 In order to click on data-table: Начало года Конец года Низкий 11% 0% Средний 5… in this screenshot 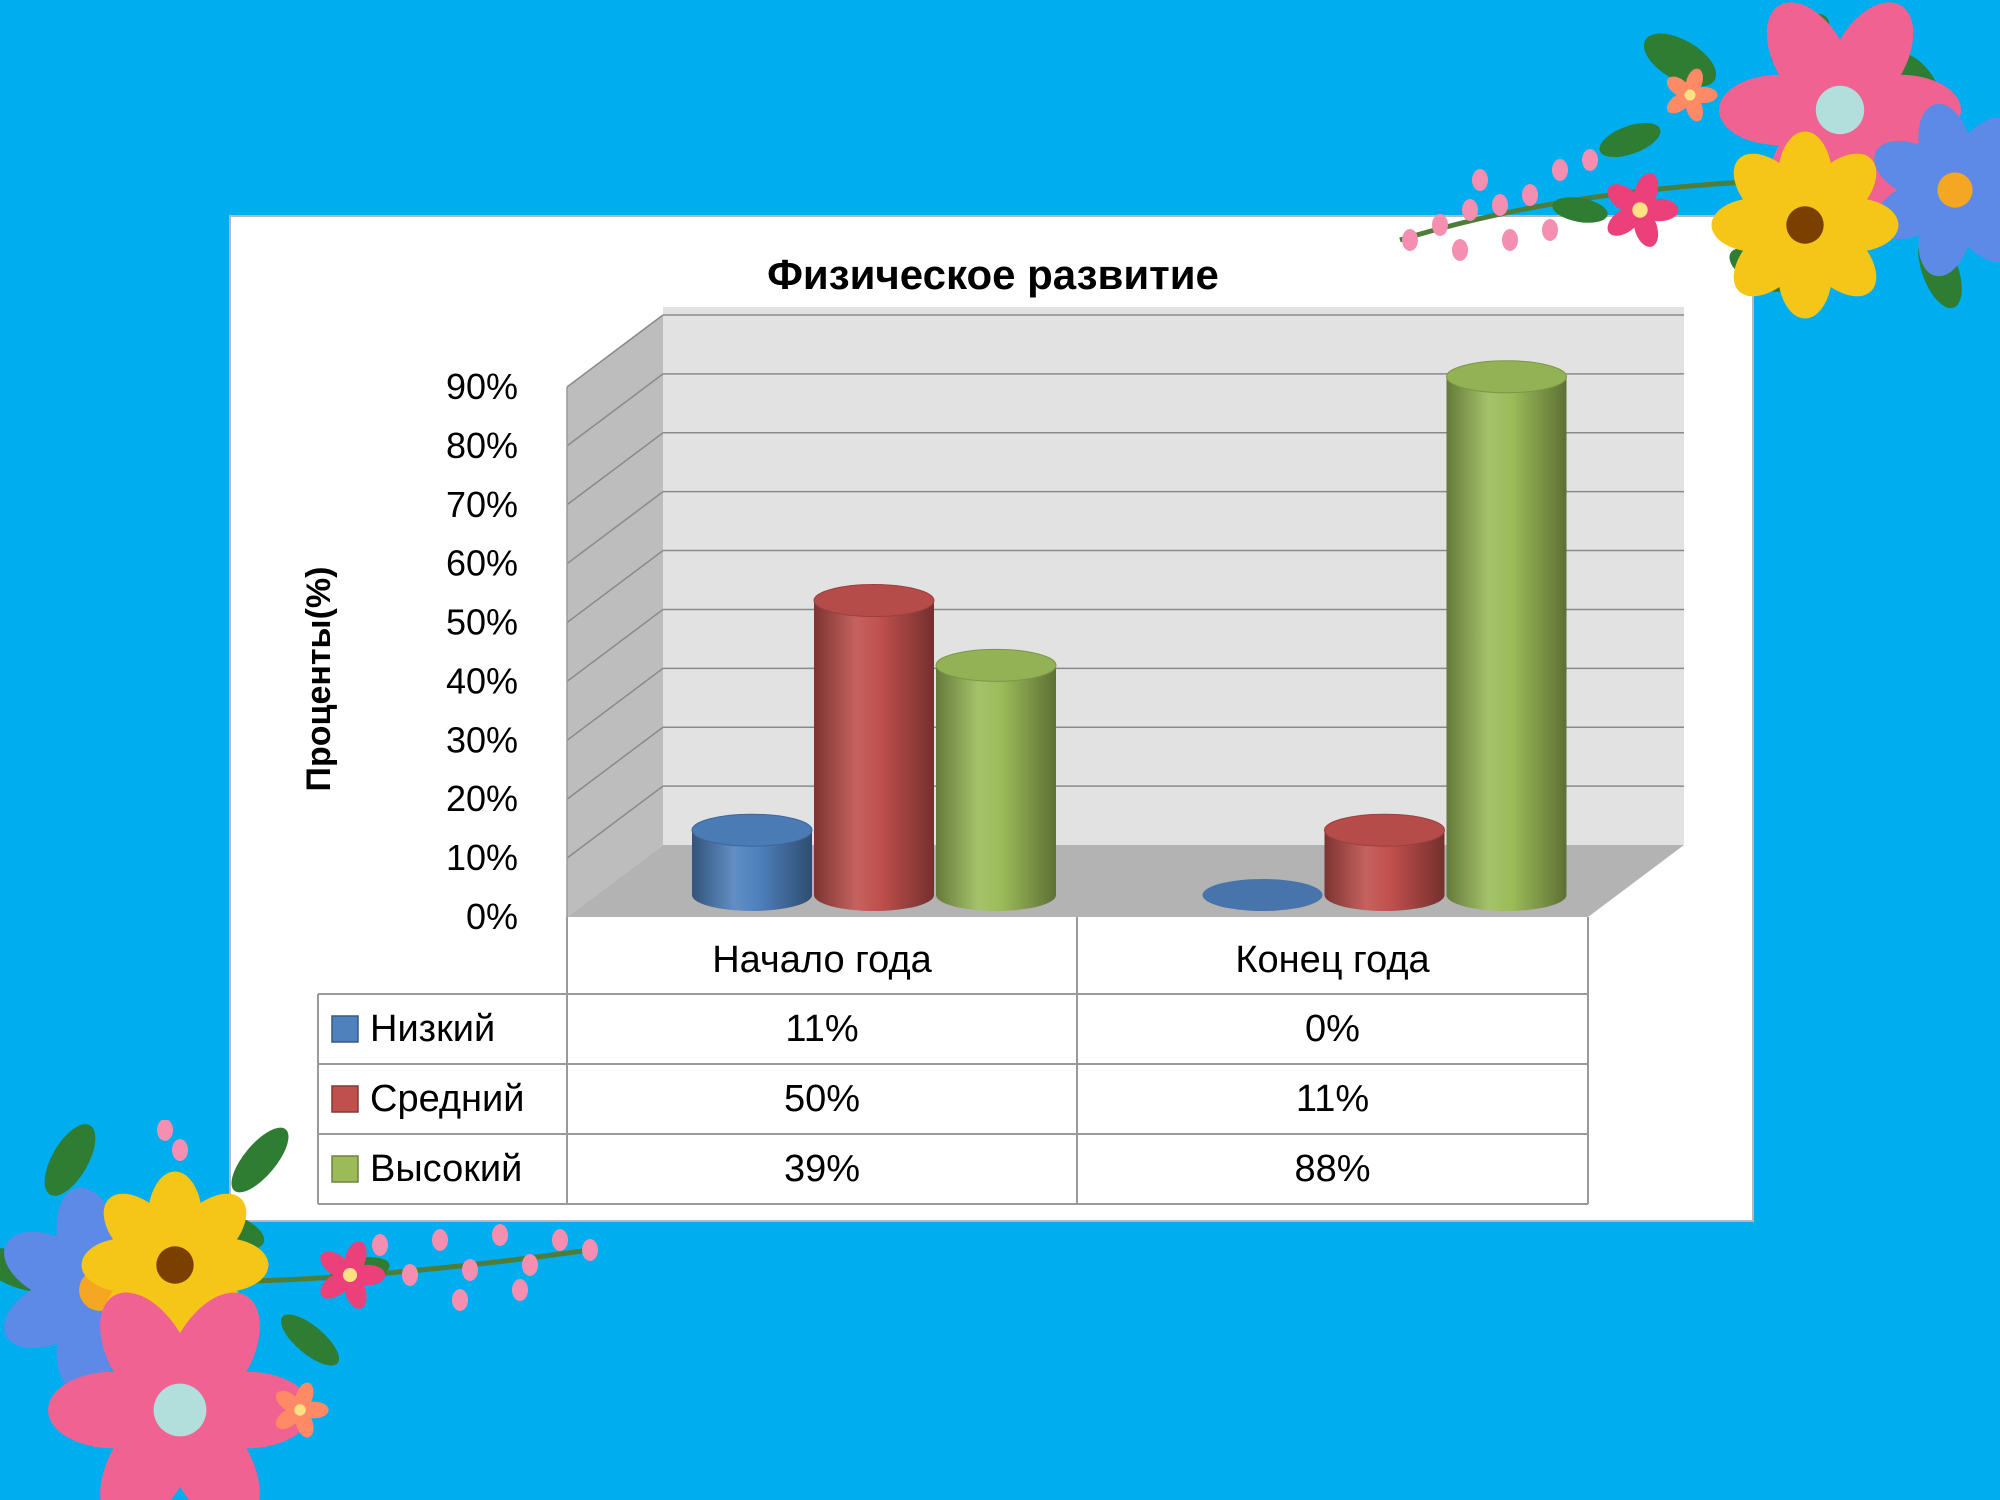, I will do `click(953, 1061)`.